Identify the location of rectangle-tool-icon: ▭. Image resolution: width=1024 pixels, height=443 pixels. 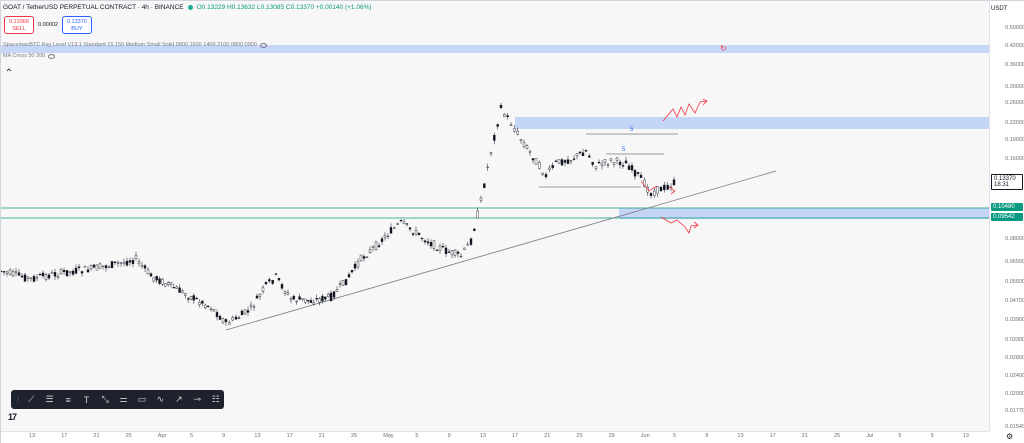
(142, 399).